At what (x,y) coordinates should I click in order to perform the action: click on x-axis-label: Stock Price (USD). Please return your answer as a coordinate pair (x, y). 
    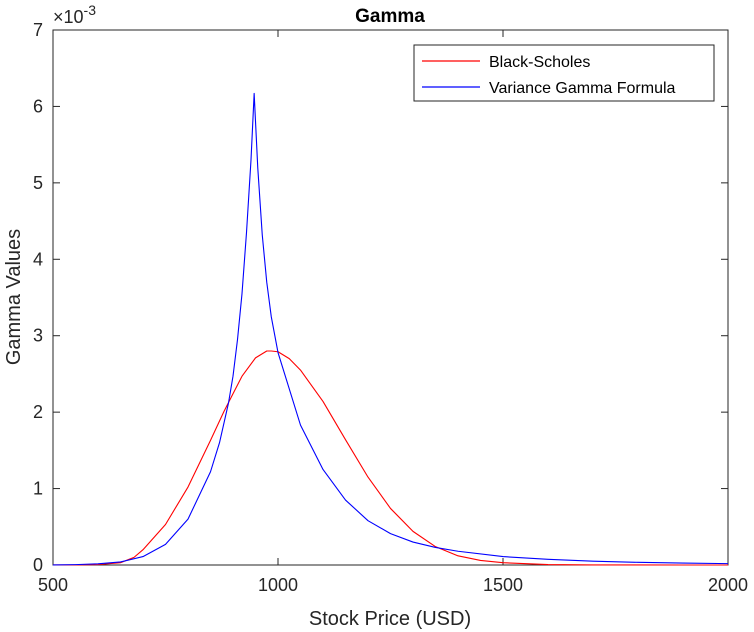
    Looking at the image, I should click on (390, 619).